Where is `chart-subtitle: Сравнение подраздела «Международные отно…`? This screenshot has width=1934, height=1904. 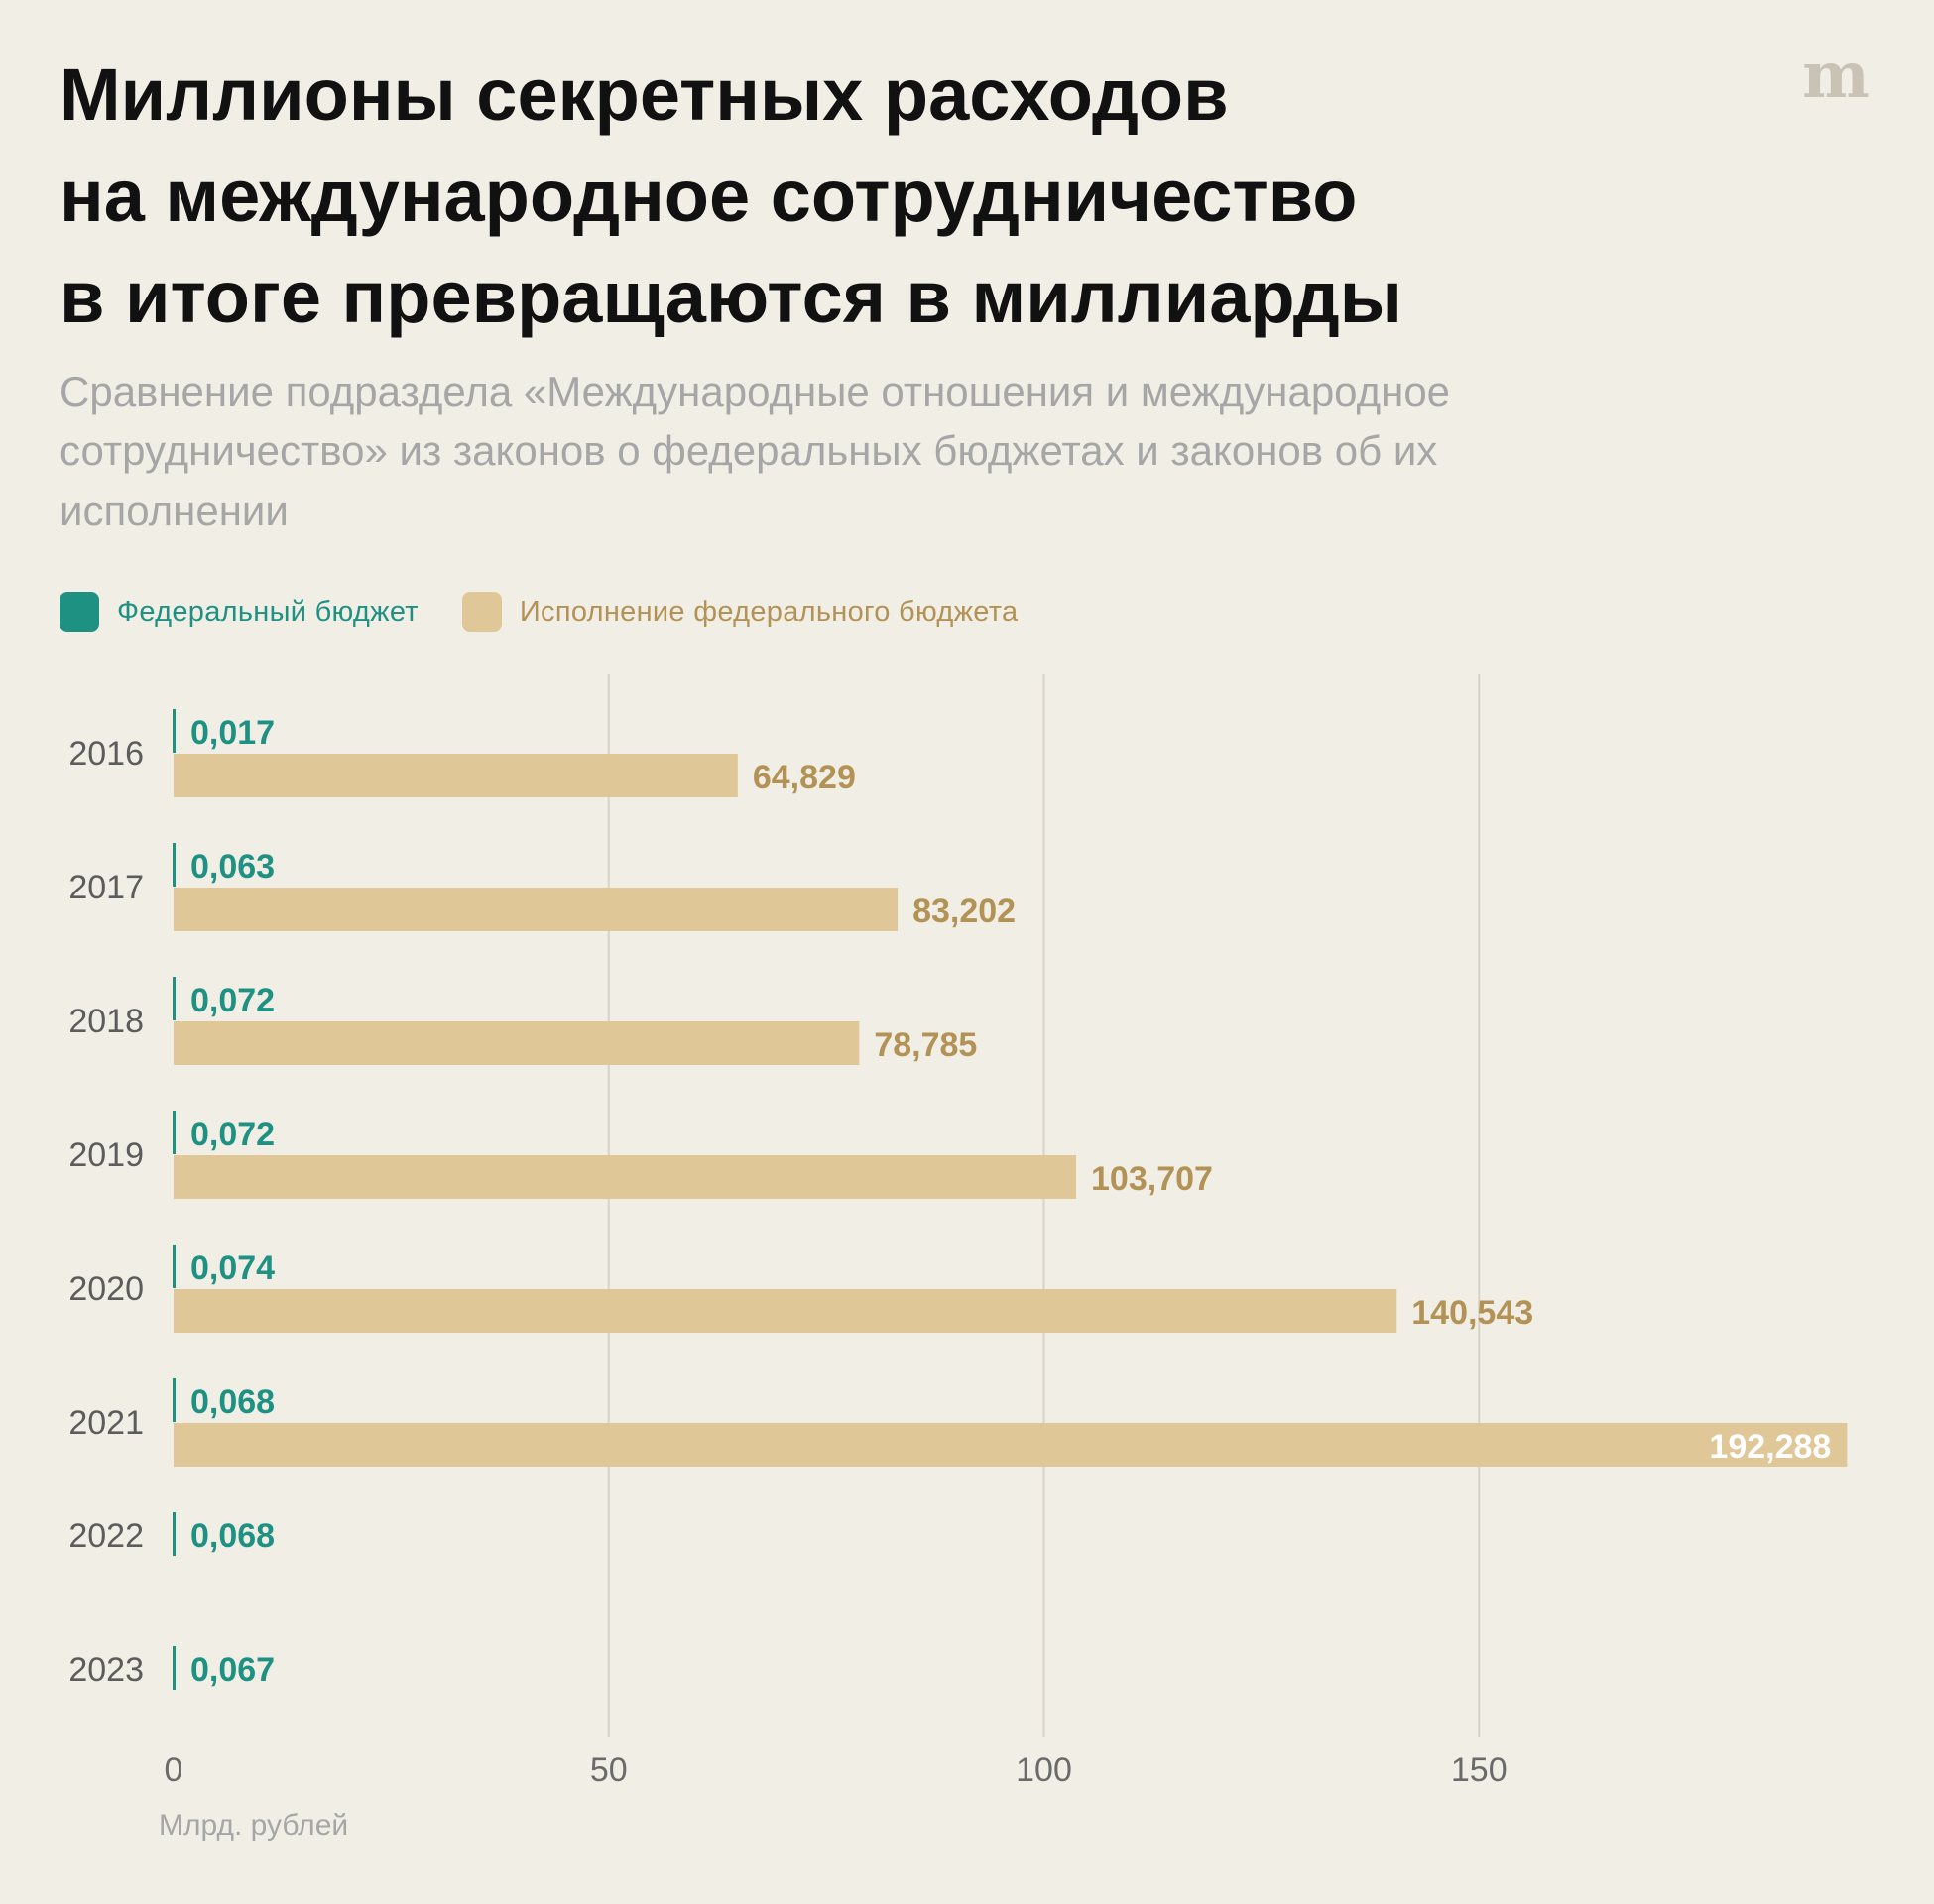
chart-subtitle: Сравнение подраздела «Международные отно… is located at coordinates (756, 451).